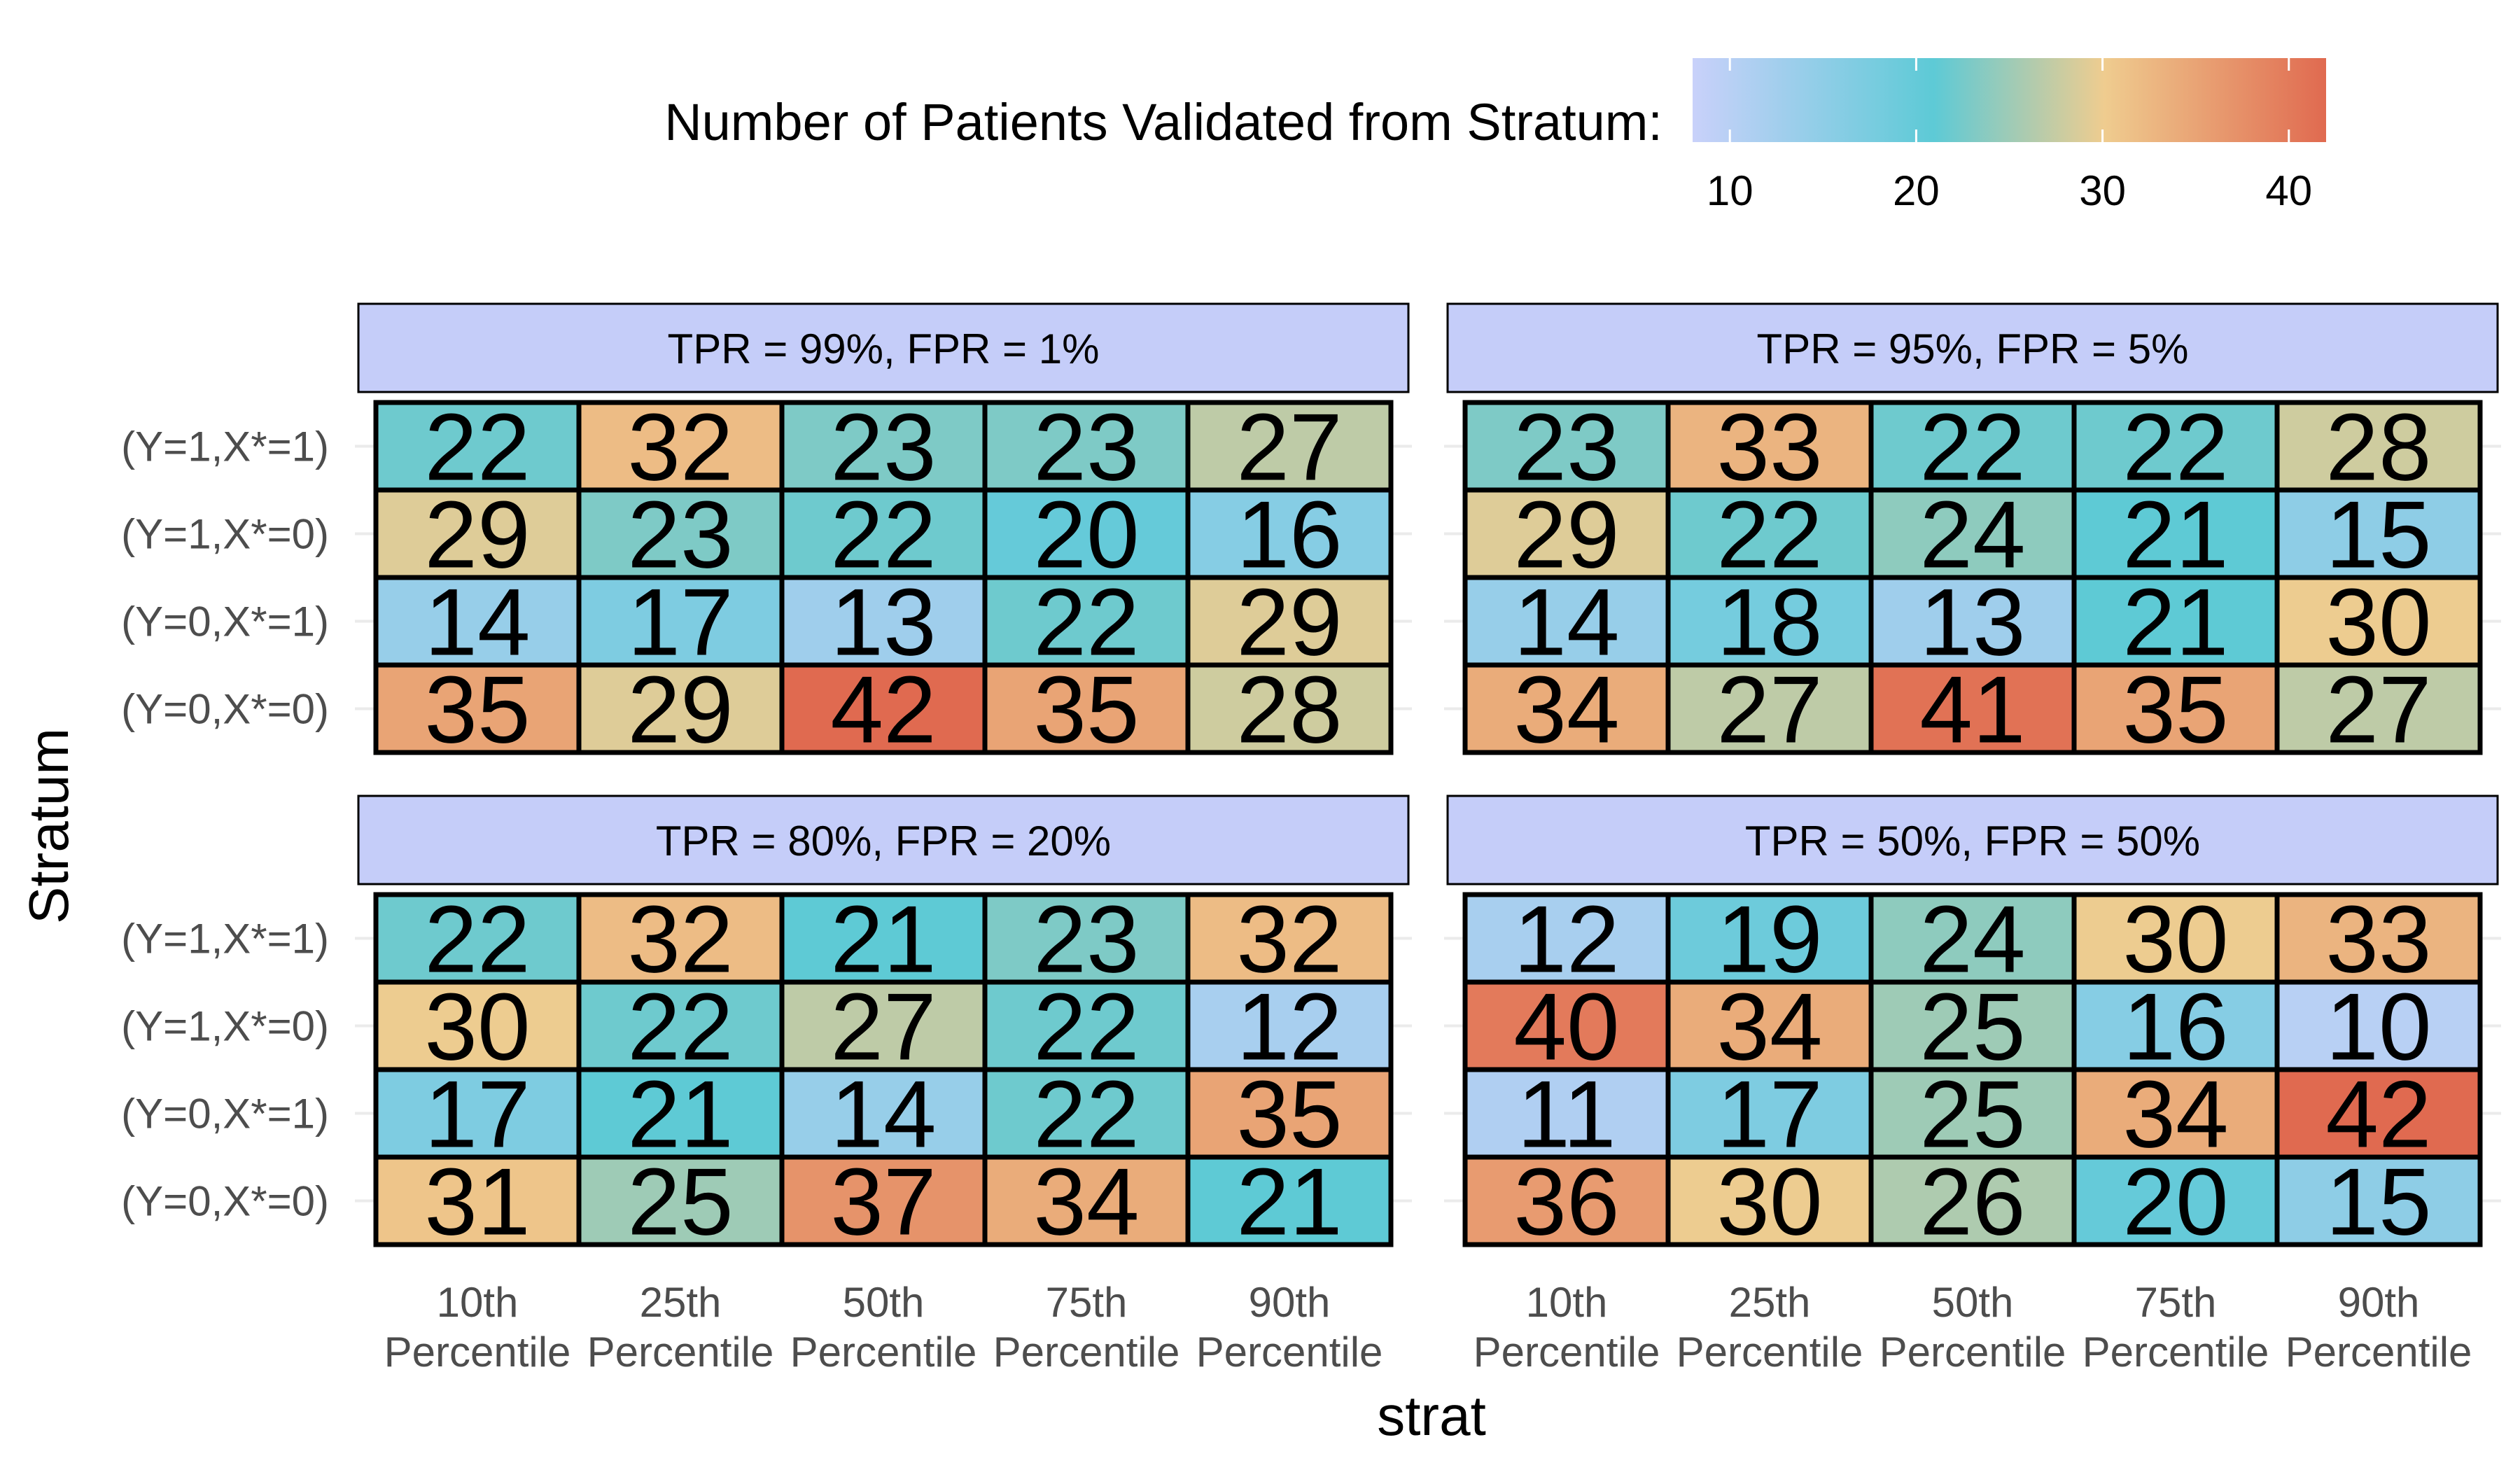 Image resolution: width=2520 pixels, height=1470 pixels. What do you see at coordinates (1972, 622) in the screenshot?
I see `cell-value-label: 13` at bounding box center [1972, 622].